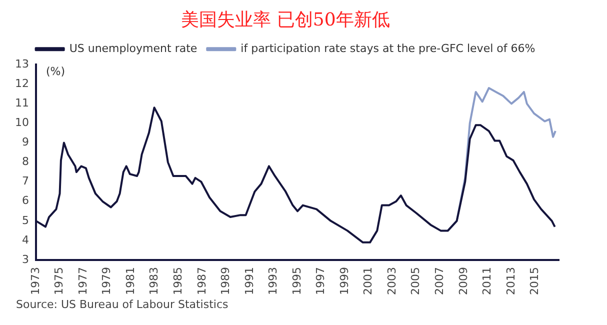 The width and height of the screenshot is (607, 325). What do you see at coordinates (415, 281) in the screenshot?
I see `x-tick-label: 2005` at bounding box center [415, 281].